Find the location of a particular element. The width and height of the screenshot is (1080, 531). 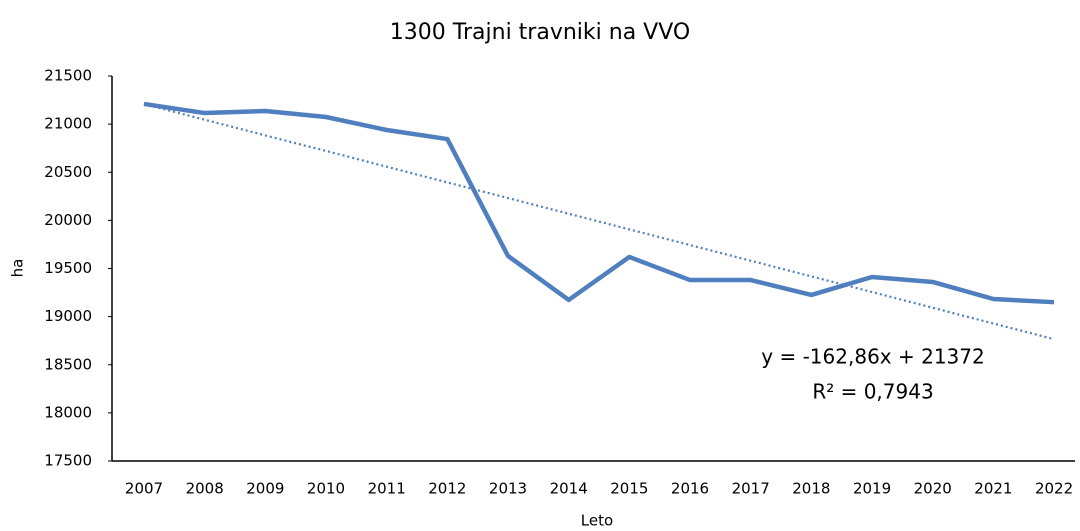

x-tick-label: 2012 is located at coordinates (447, 489).